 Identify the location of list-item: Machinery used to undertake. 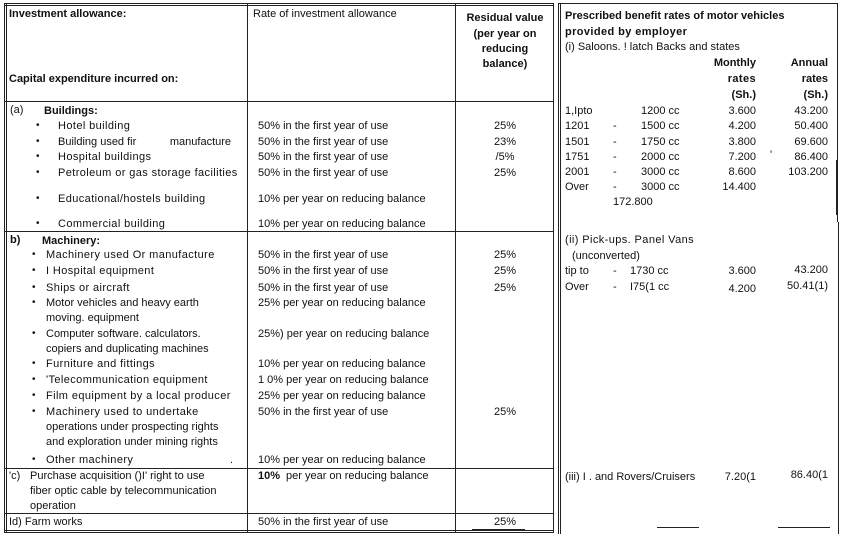
(122, 412).